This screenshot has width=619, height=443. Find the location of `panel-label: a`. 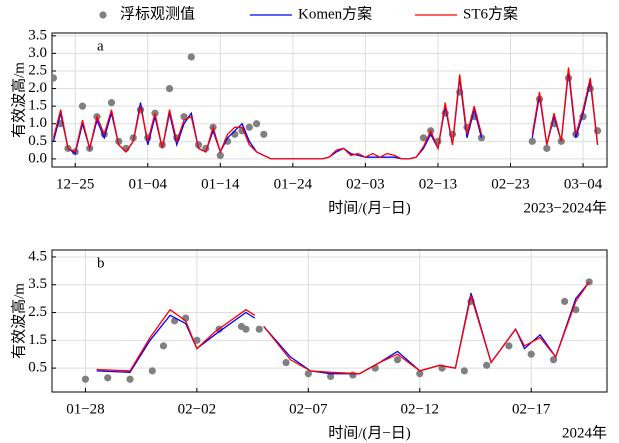

panel-label: a is located at coordinates (100, 46).